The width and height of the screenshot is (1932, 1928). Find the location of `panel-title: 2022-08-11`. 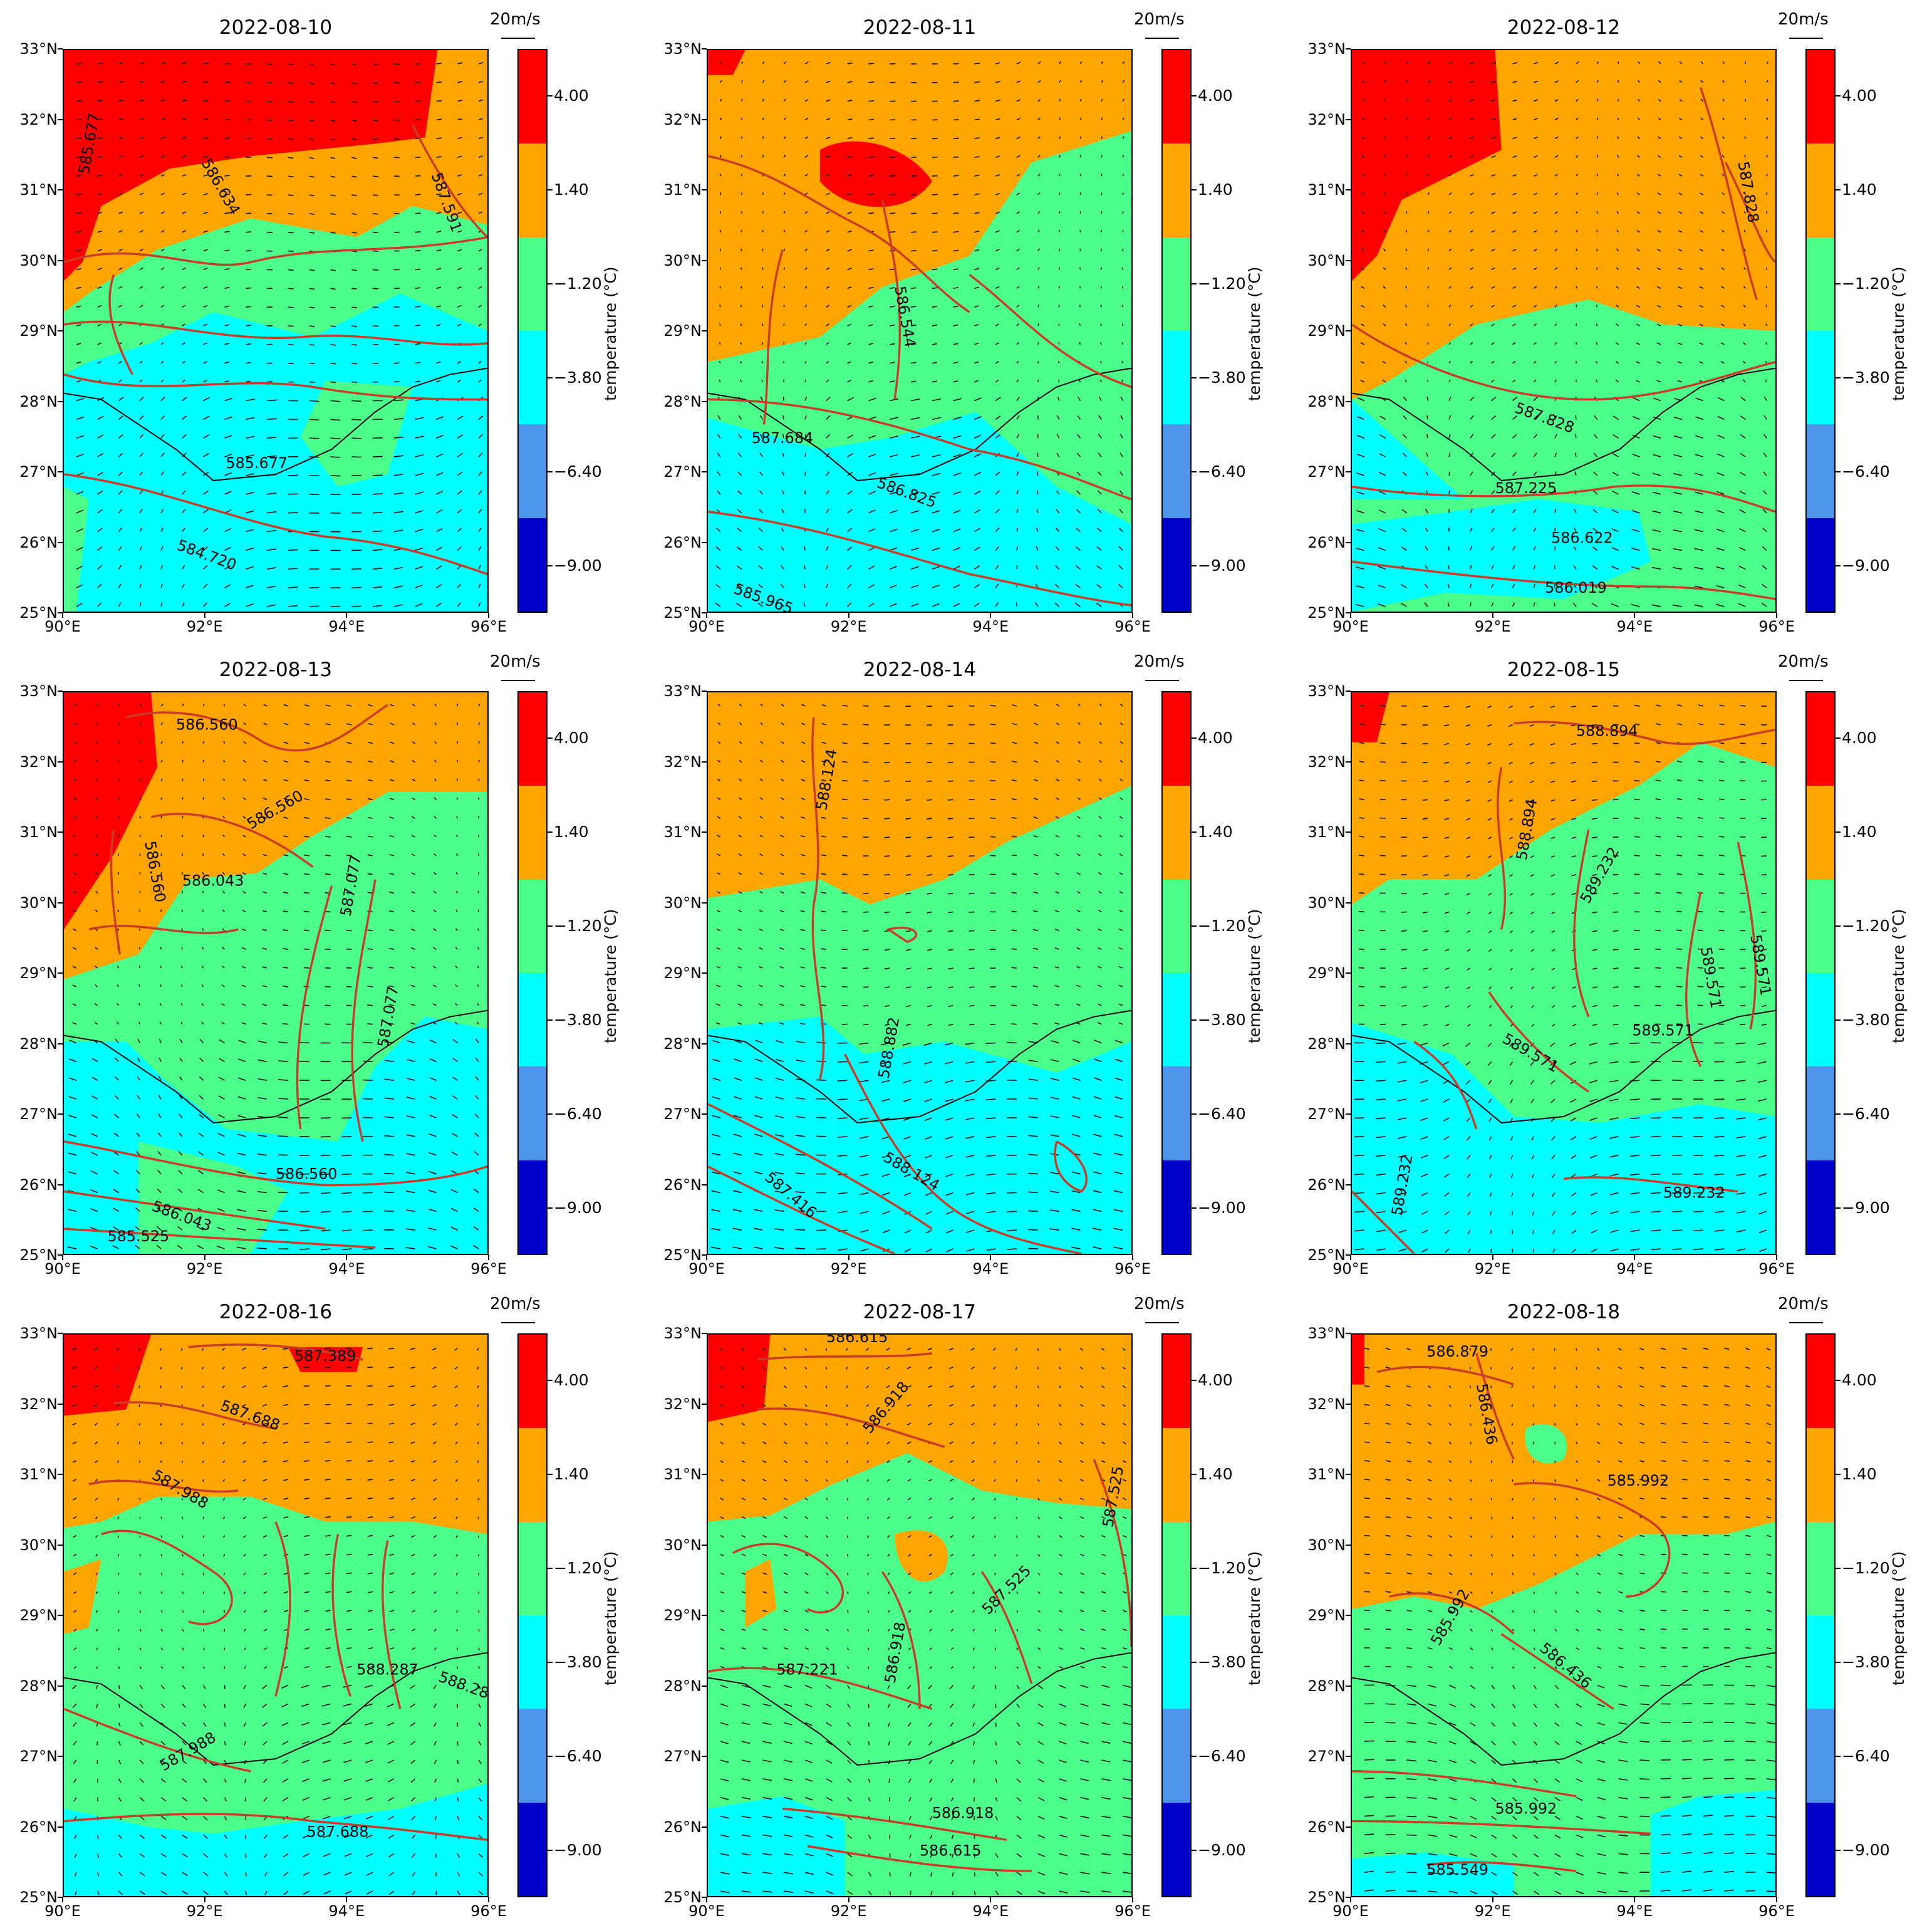

panel-title: 2022-08-11 is located at coordinates (920, 27).